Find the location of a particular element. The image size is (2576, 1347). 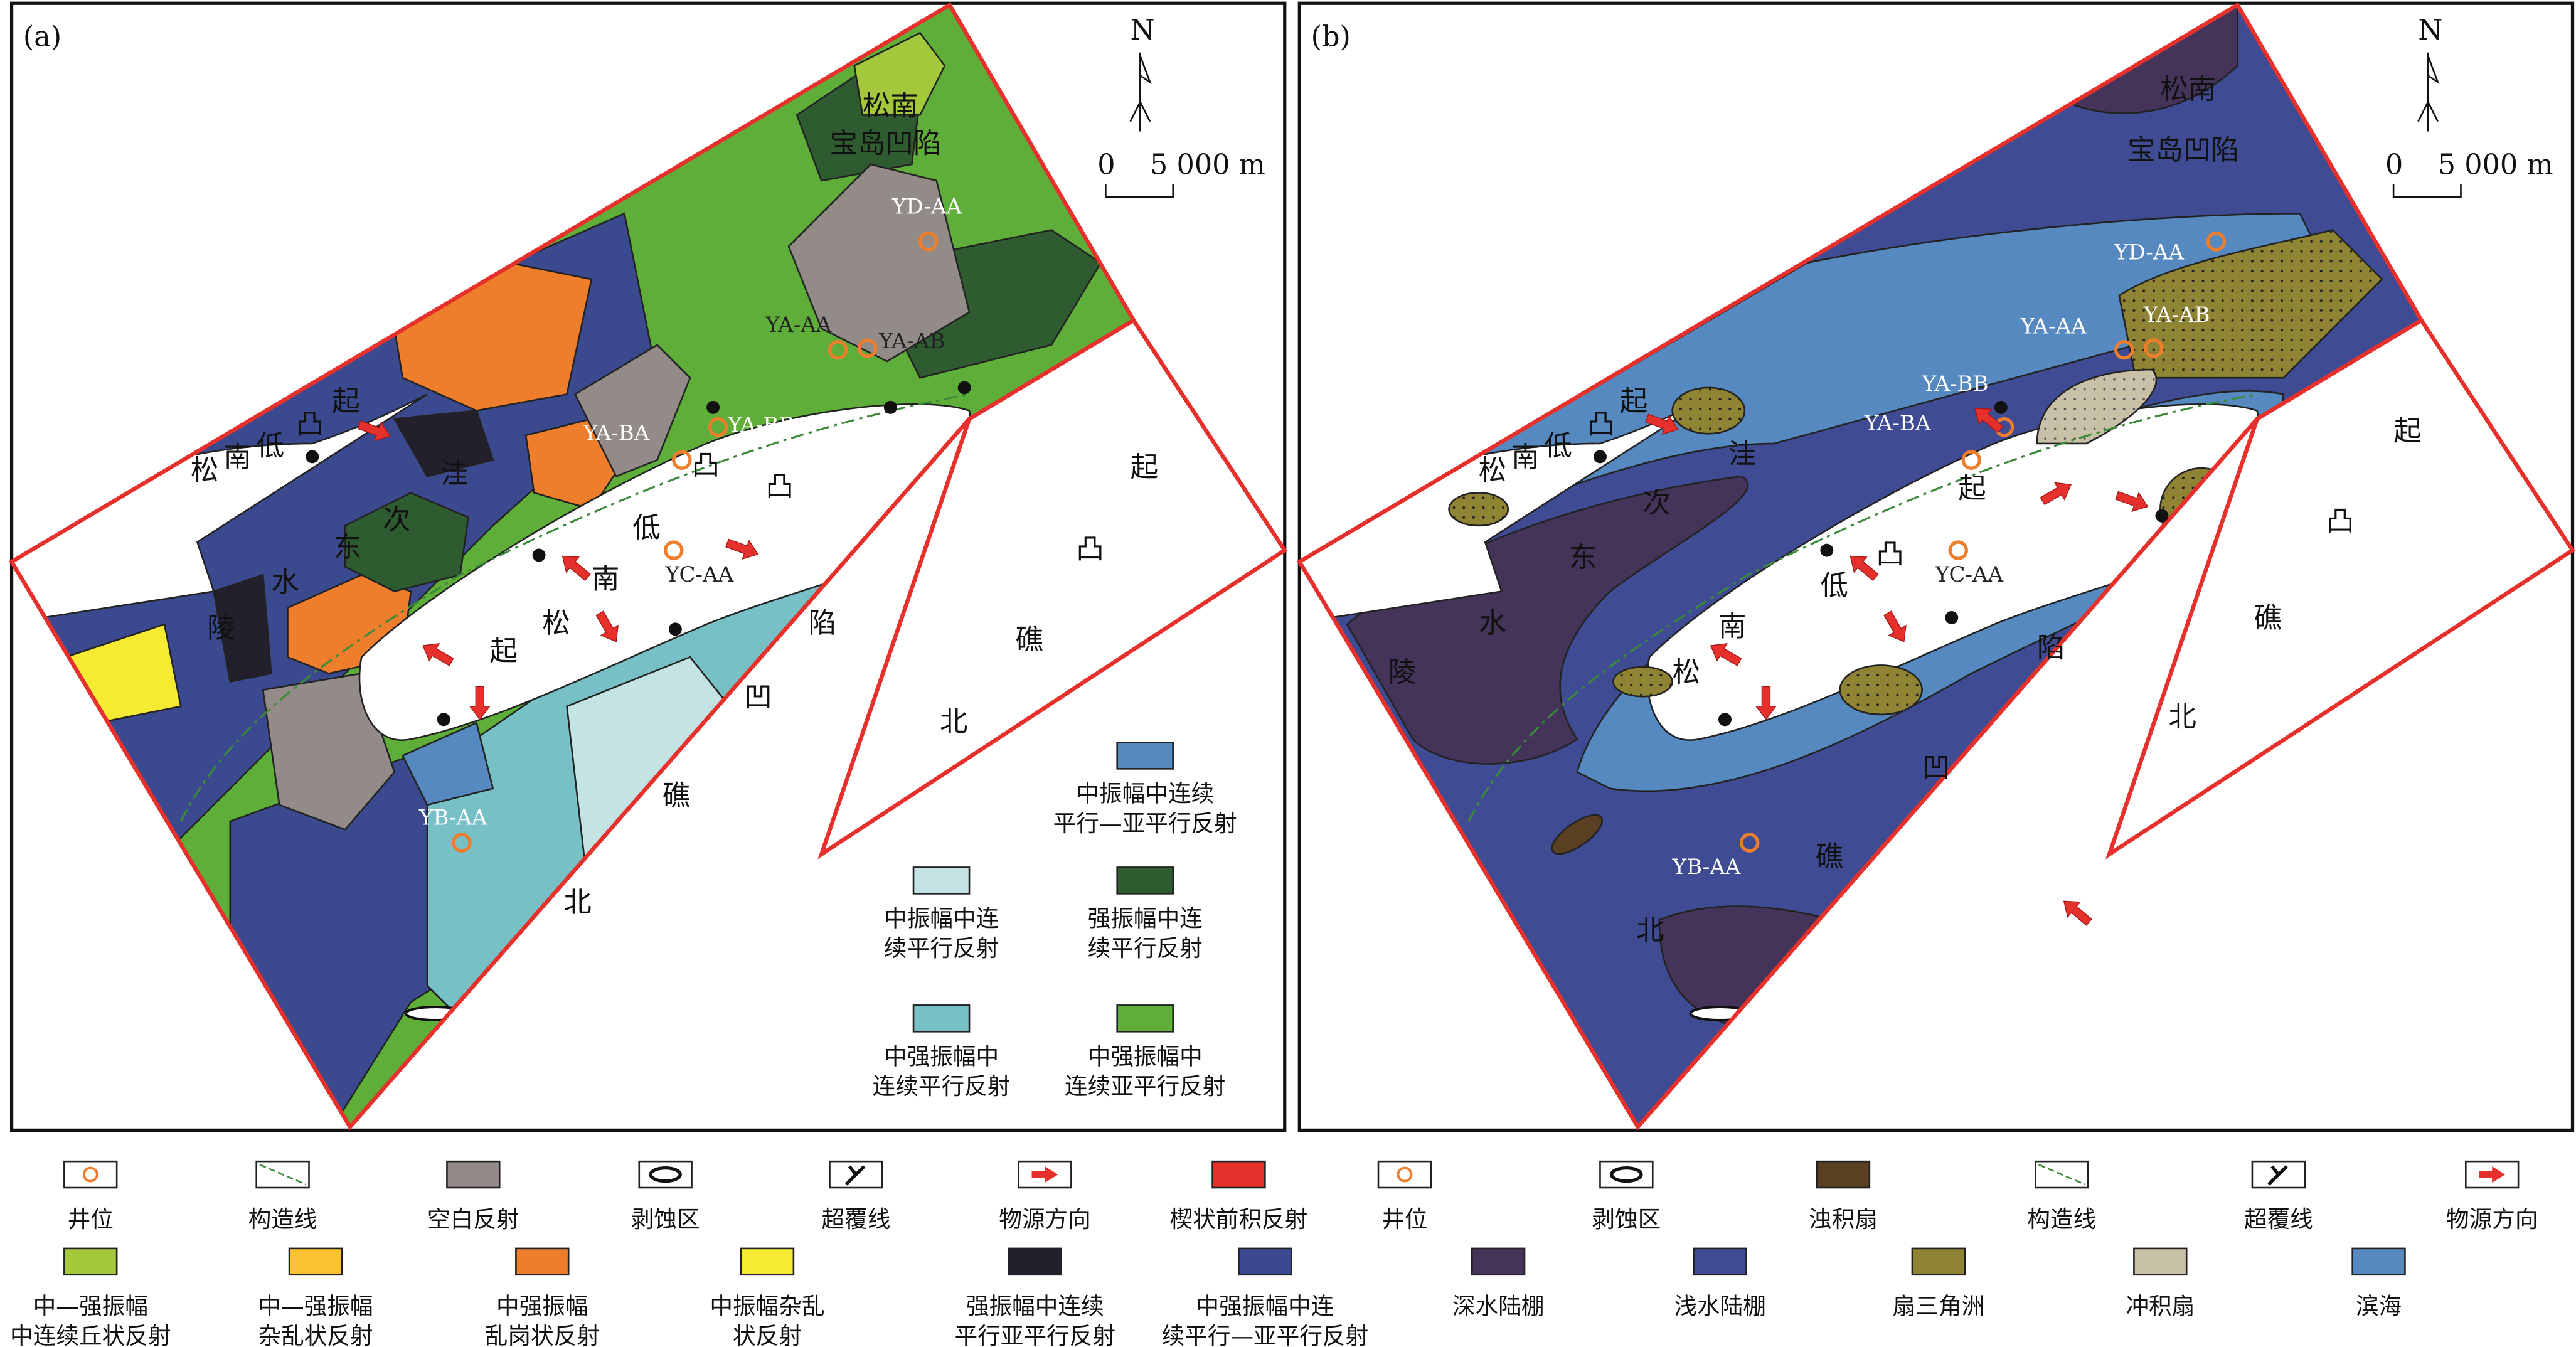

region-label: 南 is located at coordinates (1525, 458).